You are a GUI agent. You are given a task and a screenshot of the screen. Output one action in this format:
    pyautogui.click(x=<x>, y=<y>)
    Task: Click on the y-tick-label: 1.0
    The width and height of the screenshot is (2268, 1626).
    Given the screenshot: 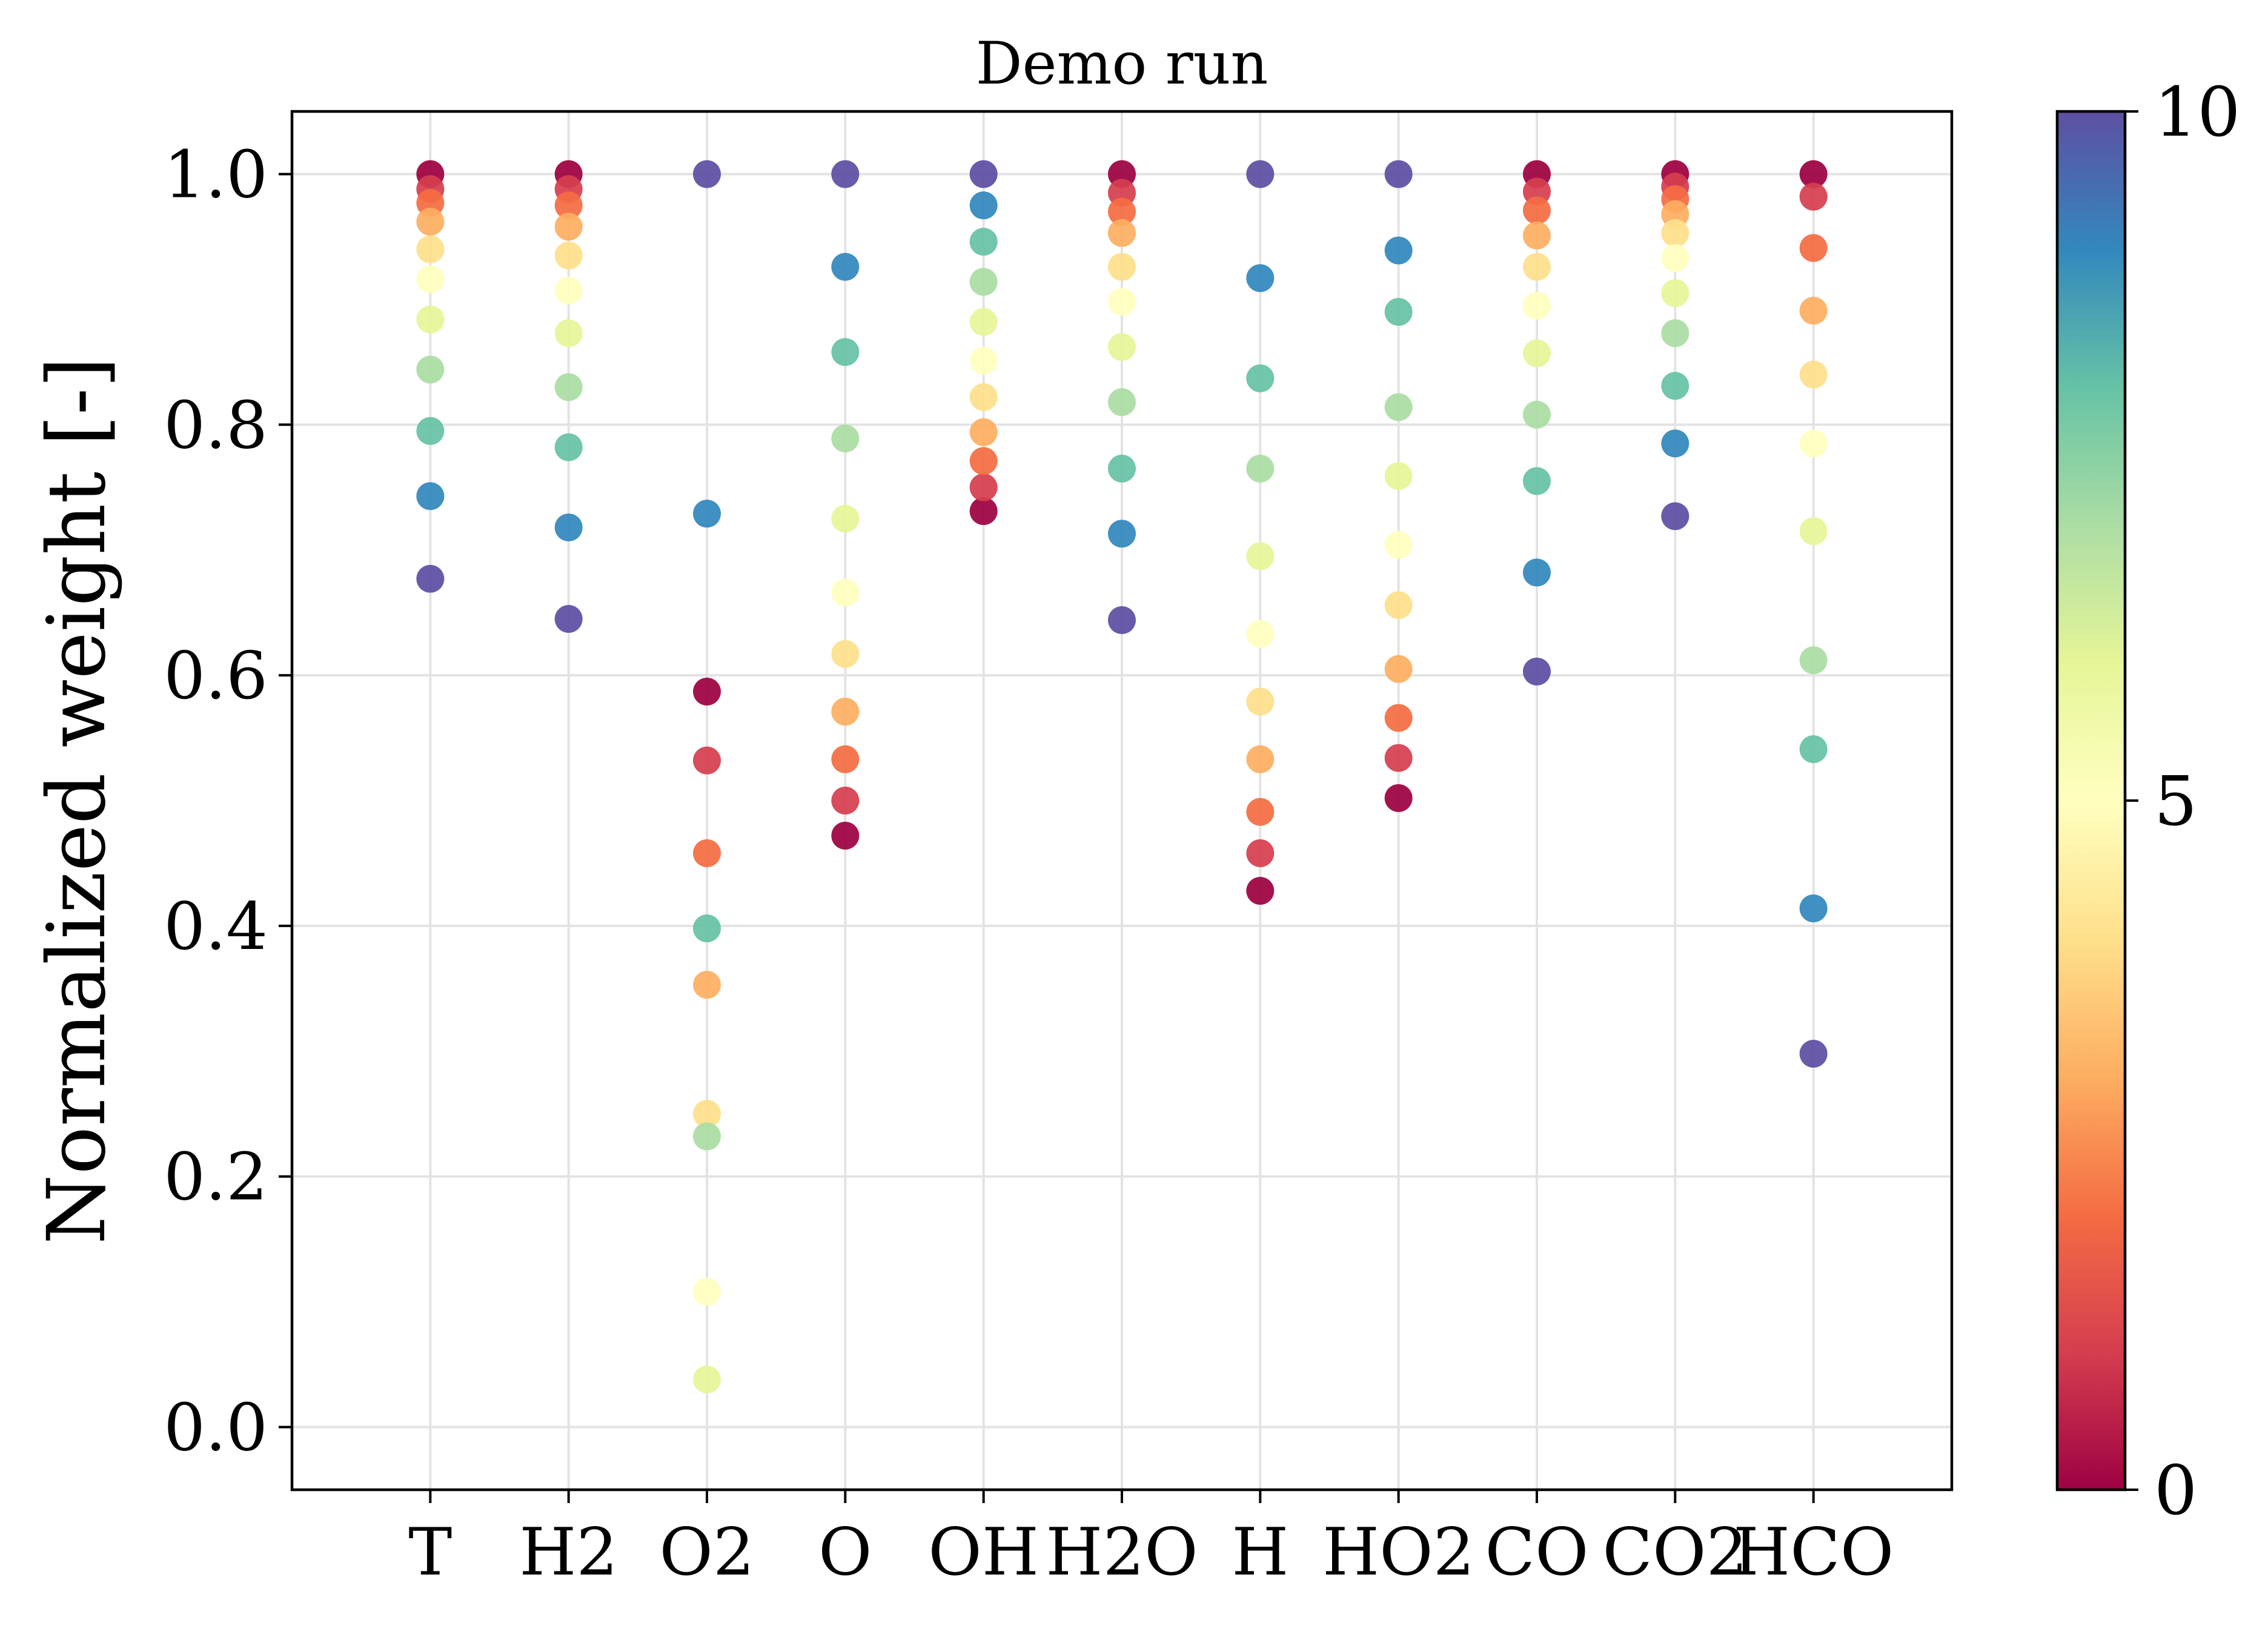 What is the action you would take?
    pyautogui.click(x=216, y=175)
    